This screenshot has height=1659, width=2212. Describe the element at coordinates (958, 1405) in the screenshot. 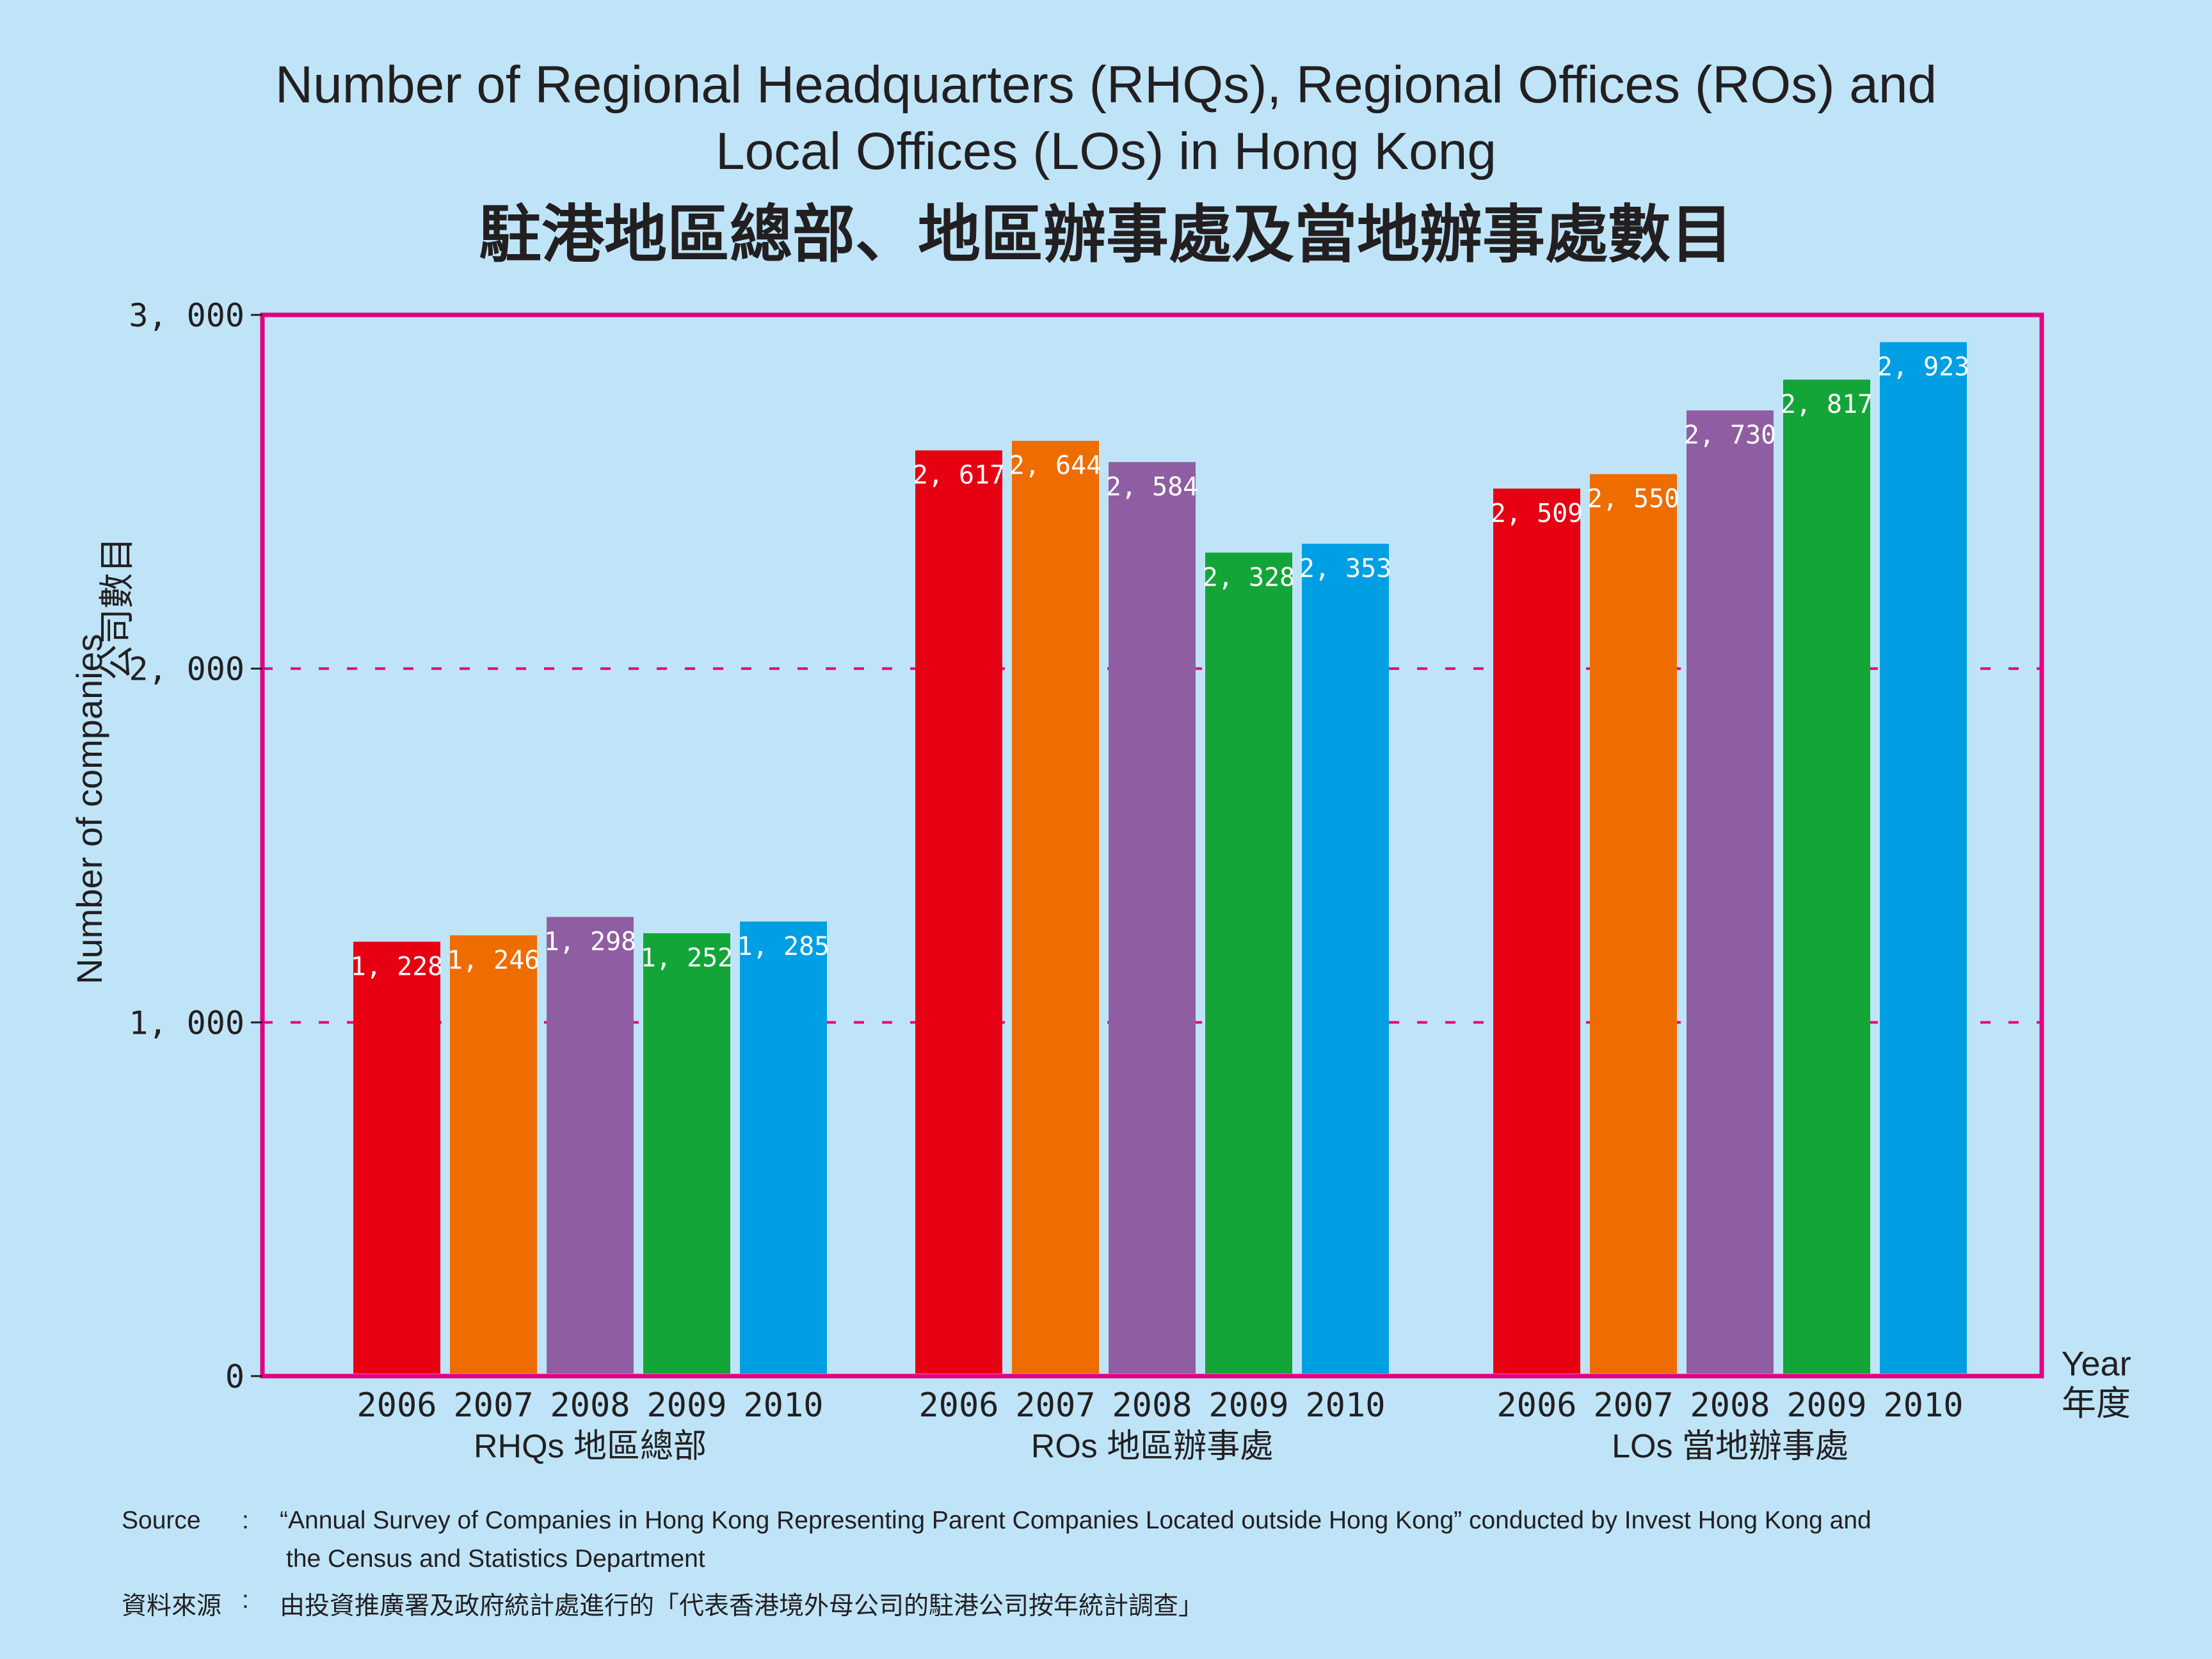

I see `x-tick-label-ROs-2006: 2006` at that location.